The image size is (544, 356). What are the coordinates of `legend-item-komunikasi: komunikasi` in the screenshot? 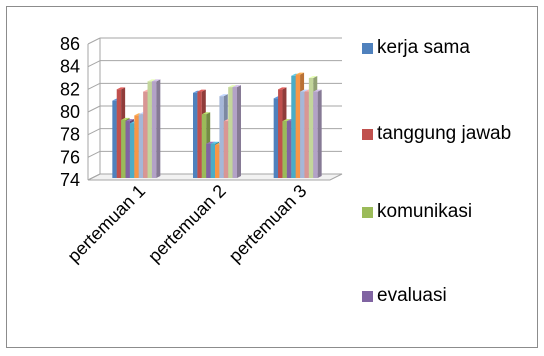 It's located at (439, 212).